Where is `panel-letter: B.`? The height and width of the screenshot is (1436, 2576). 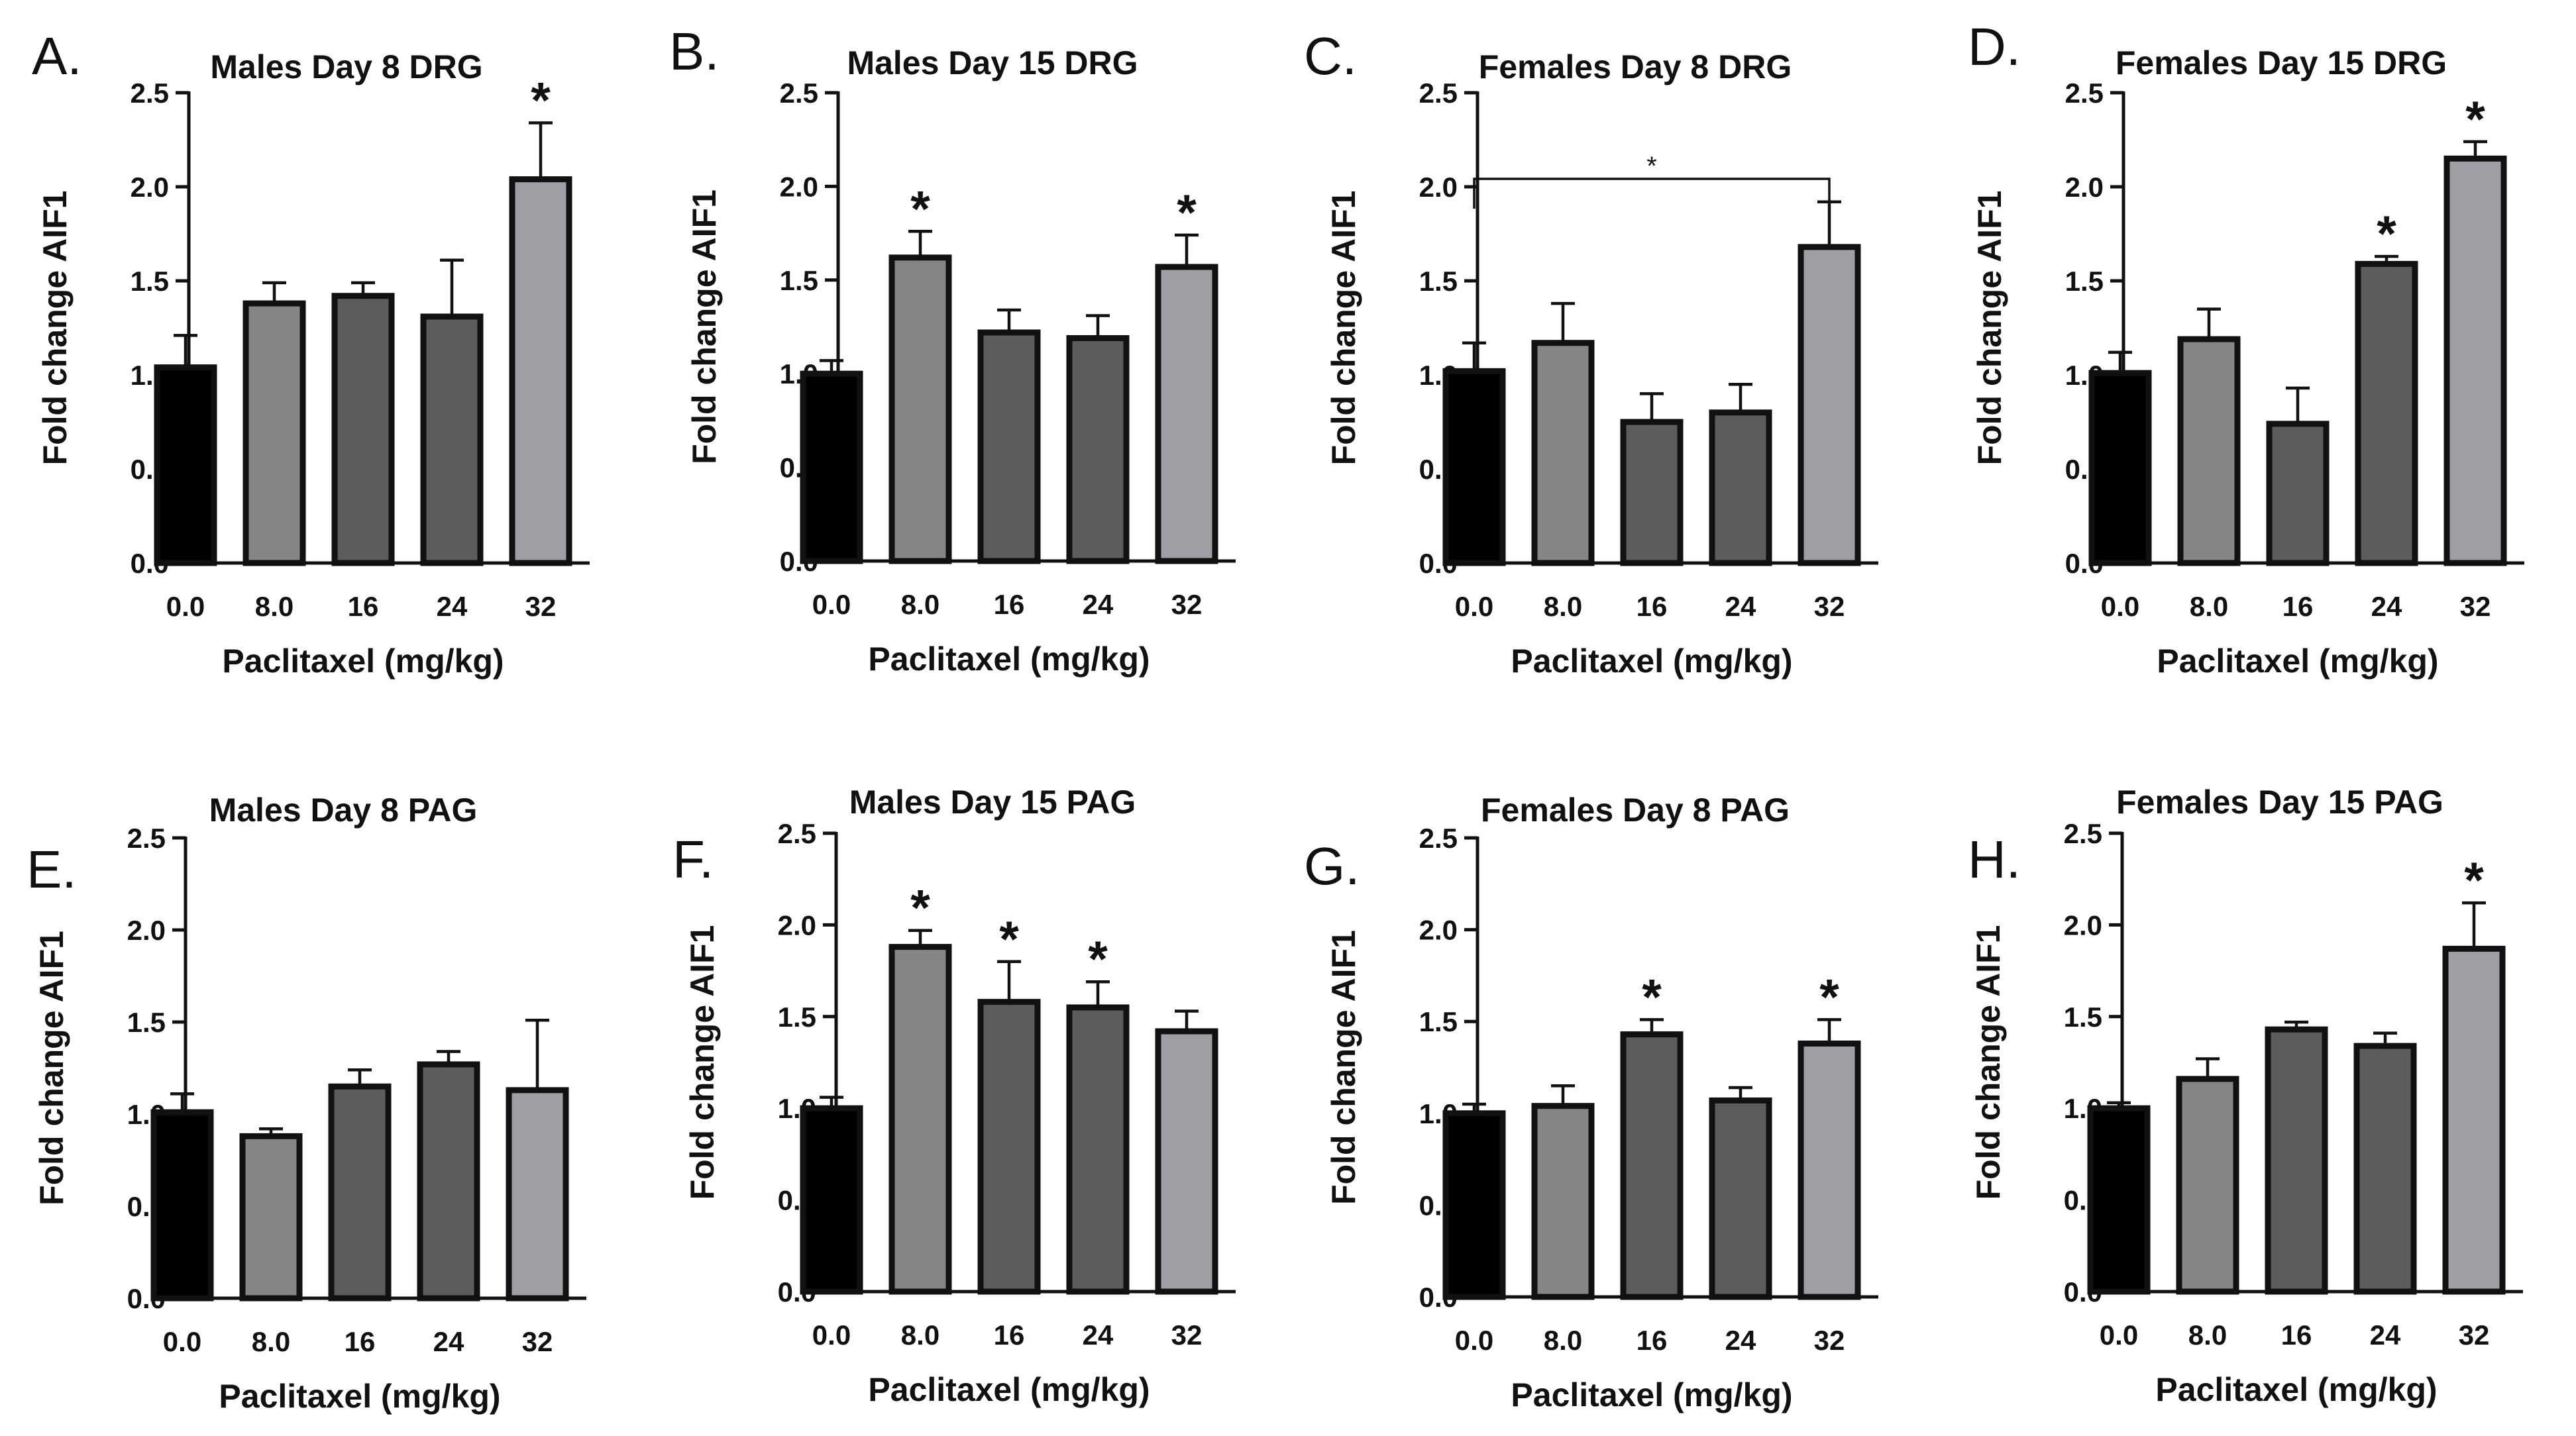
panel-letter: B. is located at coordinates (694, 52).